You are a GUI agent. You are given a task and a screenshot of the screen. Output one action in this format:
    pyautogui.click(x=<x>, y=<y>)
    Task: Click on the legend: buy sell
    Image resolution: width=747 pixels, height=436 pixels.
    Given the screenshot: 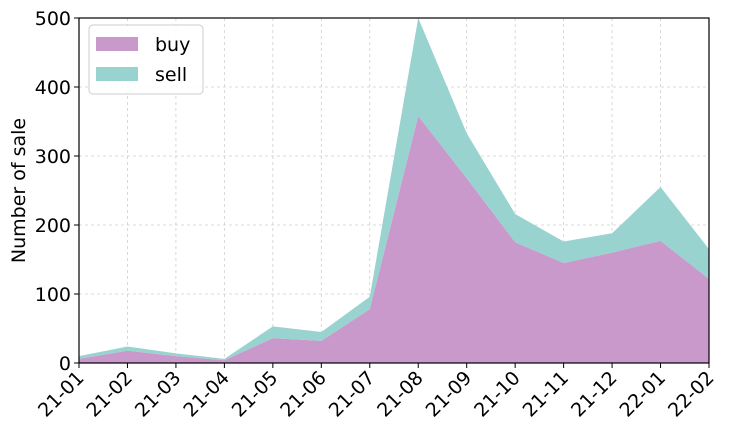 What is the action you would take?
    pyautogui.click(x=146, y=59)
    